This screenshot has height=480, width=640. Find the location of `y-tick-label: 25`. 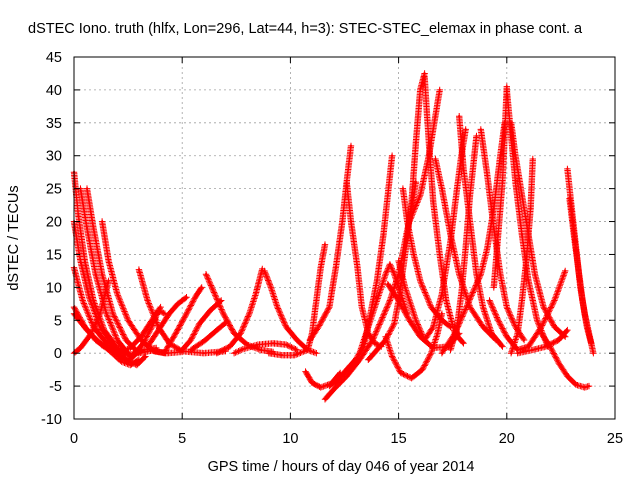

y-tick-label: 25 is located at coordinates (54, 190).